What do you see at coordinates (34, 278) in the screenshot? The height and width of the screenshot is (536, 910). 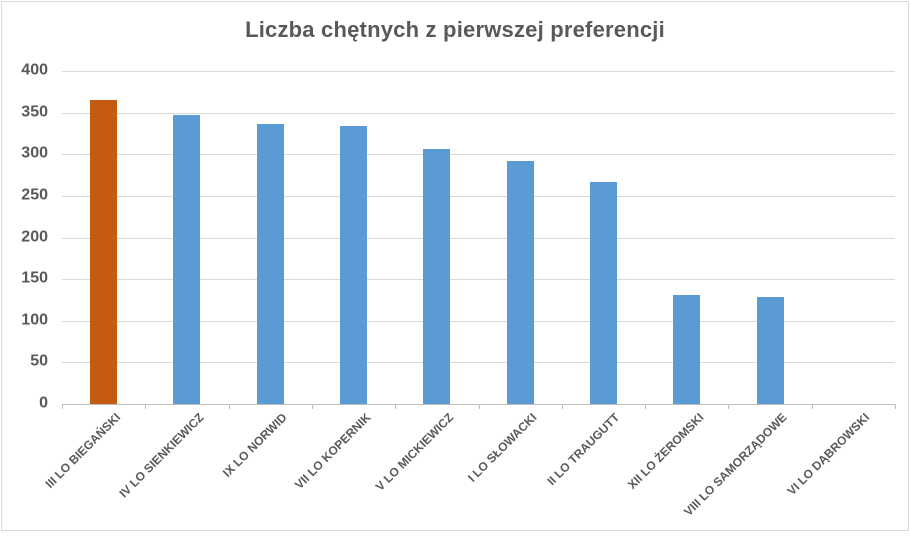 I see `y-axis-tick-label: 150` at bounding box center [34, 278].